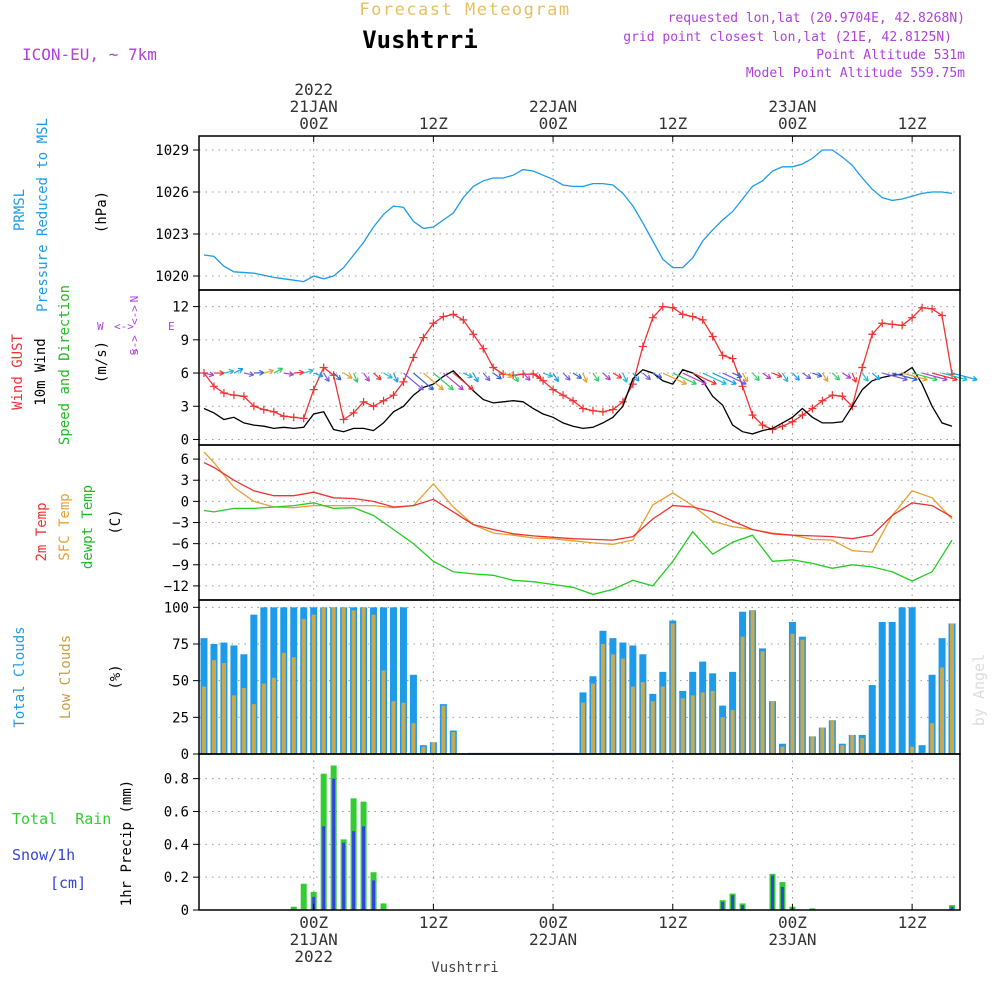  Describe the element at coordinates (912, 922) in the screenshot. I see `bottom-time-label: 12Z` at that location.